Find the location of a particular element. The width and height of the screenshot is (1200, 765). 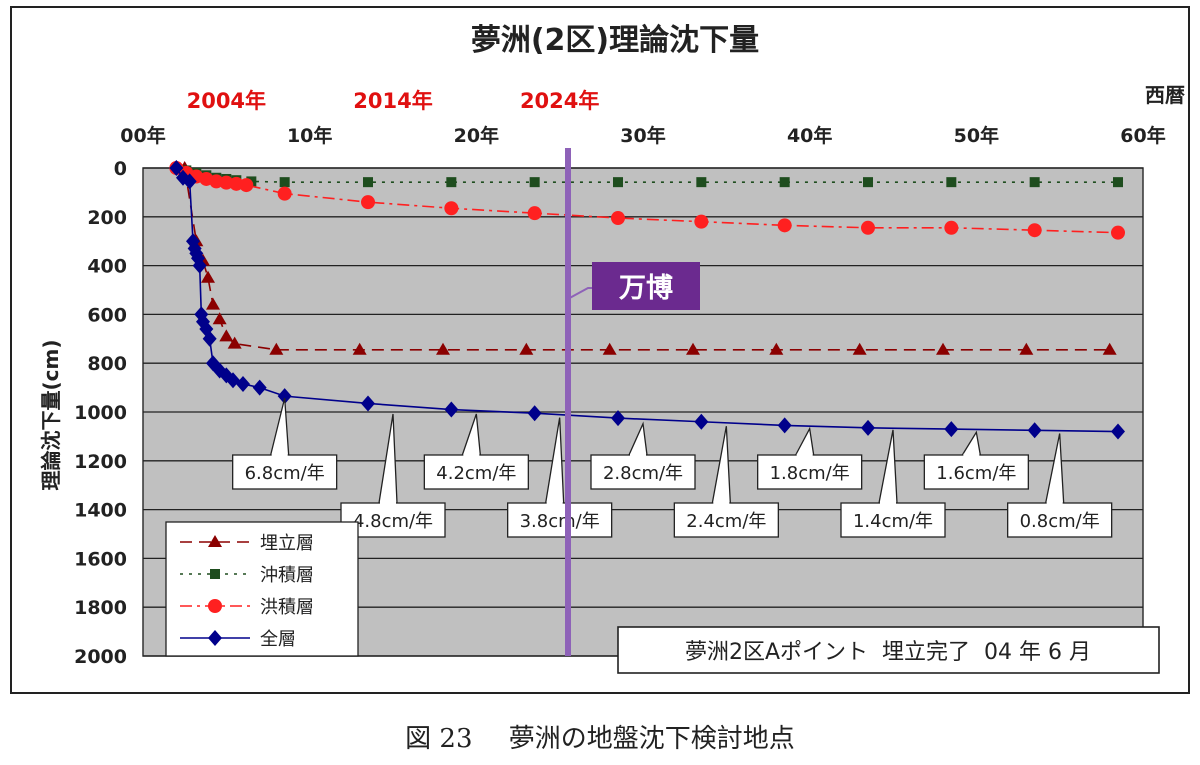

info-box-text: 夢洲2区Aポイント 埋立完了 04 年 6 月 is located at coordinates (888, 652).